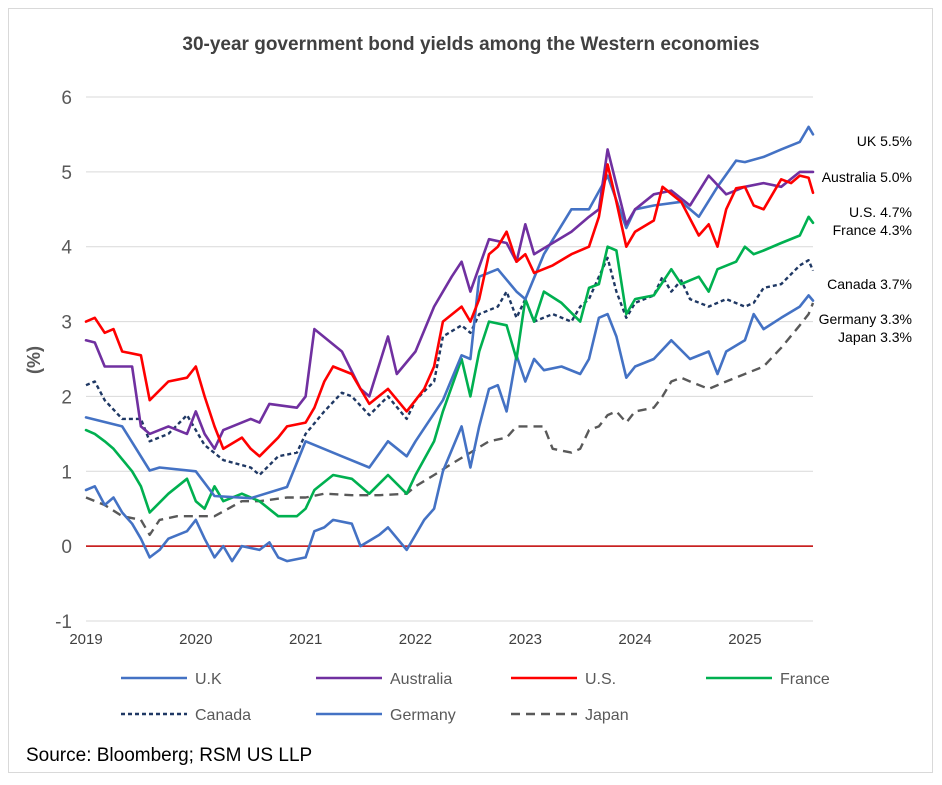  Describe the element at coordinates (66, 472) in the screenshot. I see `y-tick-label: 1` at that location.